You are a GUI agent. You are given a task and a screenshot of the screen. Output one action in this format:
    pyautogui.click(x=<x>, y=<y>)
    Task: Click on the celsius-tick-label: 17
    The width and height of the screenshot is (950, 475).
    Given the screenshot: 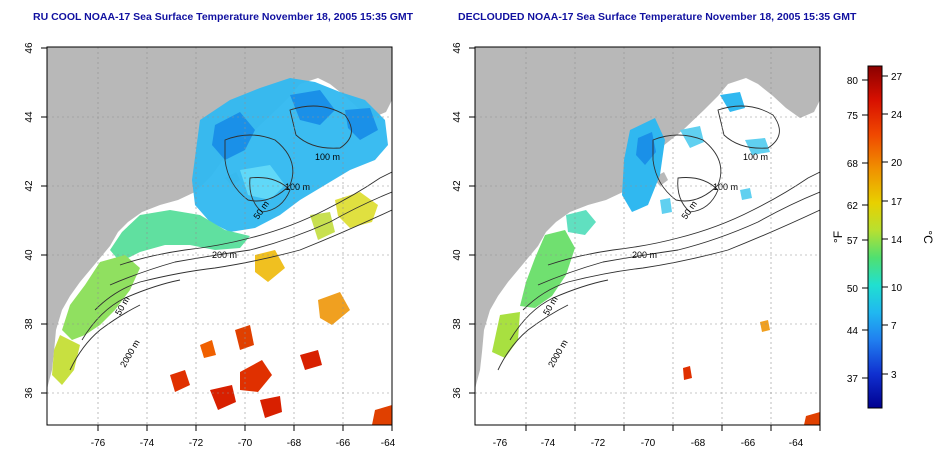 What is the action you would take?
    pyautogui.click(x=897, y=202)
    